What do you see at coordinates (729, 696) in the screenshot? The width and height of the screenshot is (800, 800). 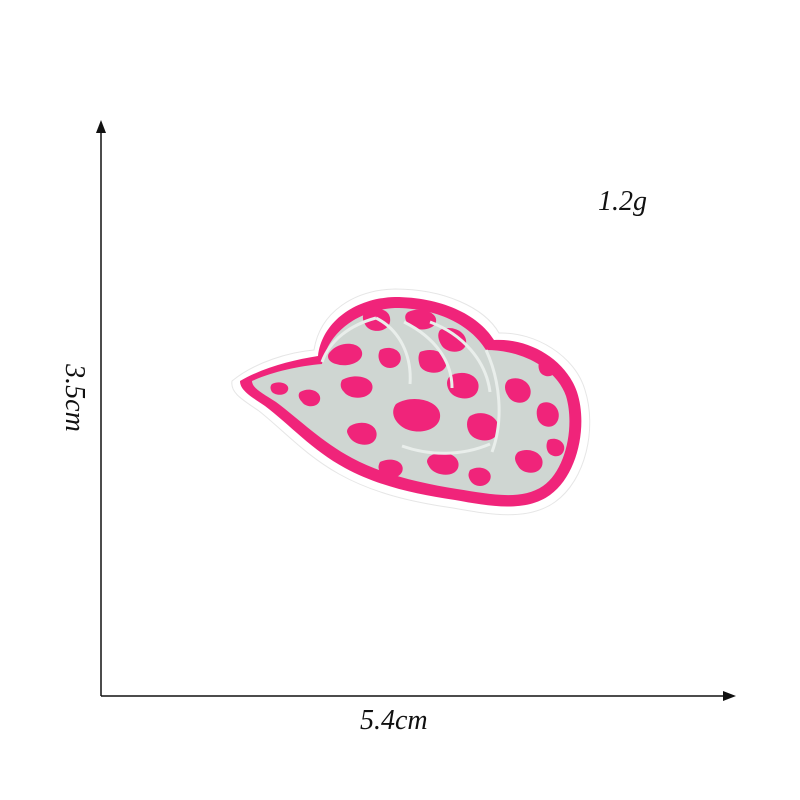 I see `right-arrow-icon` at bounding box center [729, 696].